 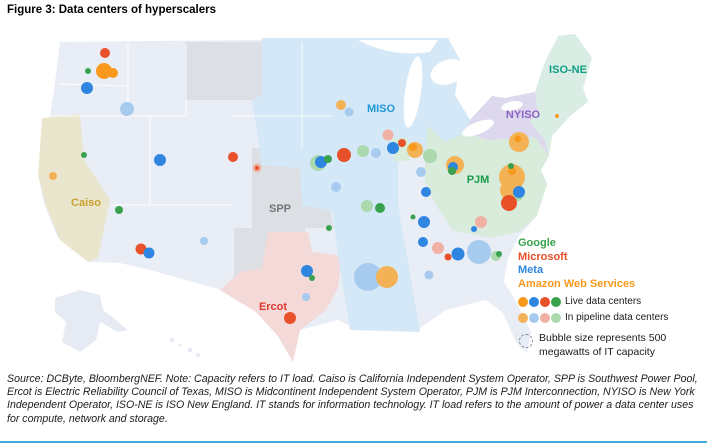 I want to click on company-legend: Google Microsoft Meta Amazon Web Services, so click(x=611, y=264).